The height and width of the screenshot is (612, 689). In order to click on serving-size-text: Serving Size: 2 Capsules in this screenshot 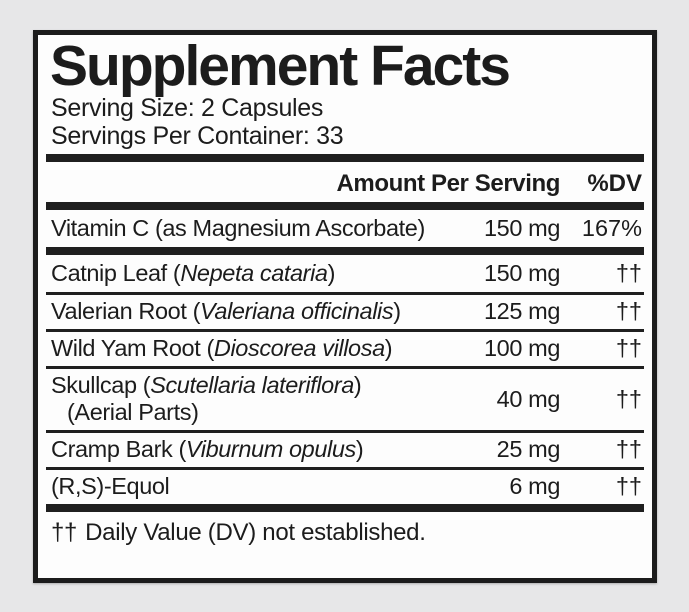, I will do `click(187, 108)`.